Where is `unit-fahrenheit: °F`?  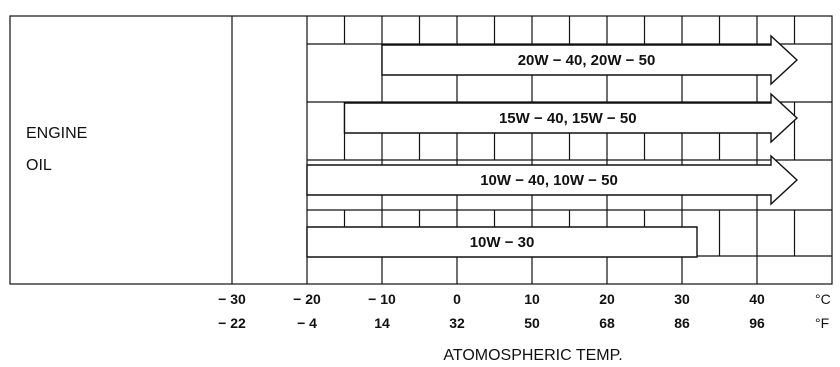 unit-fahrenheit: °F is located at coordinates (822, 323).